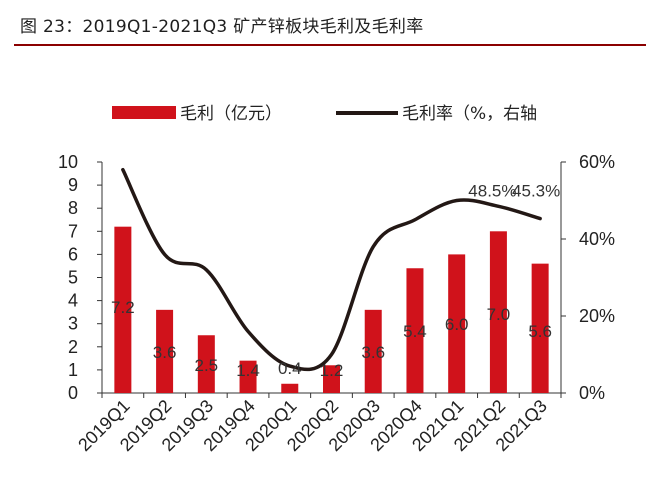 This screenshot has width=658, height=480. What do you see at coordinates (73, 254) in the screenshot?
I see `y-left-tick-label: 6` at bounding box center [73, 254].